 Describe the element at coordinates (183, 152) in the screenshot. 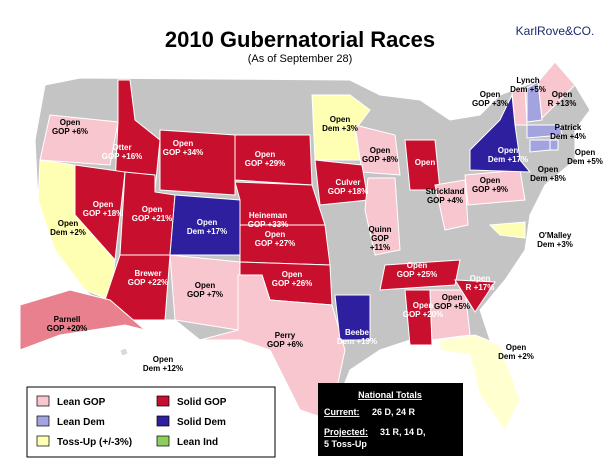

I see `race-label: GOP +34%` at that location.